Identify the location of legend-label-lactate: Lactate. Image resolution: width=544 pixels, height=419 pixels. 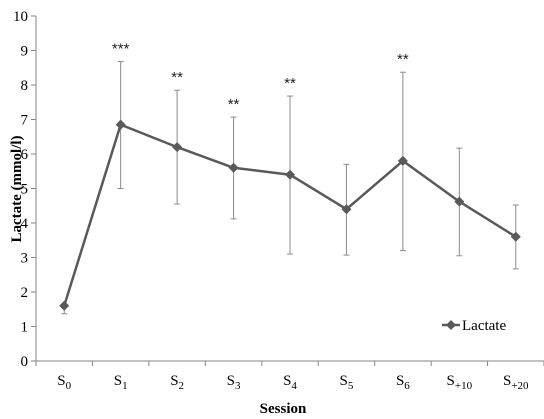
(484, 326).